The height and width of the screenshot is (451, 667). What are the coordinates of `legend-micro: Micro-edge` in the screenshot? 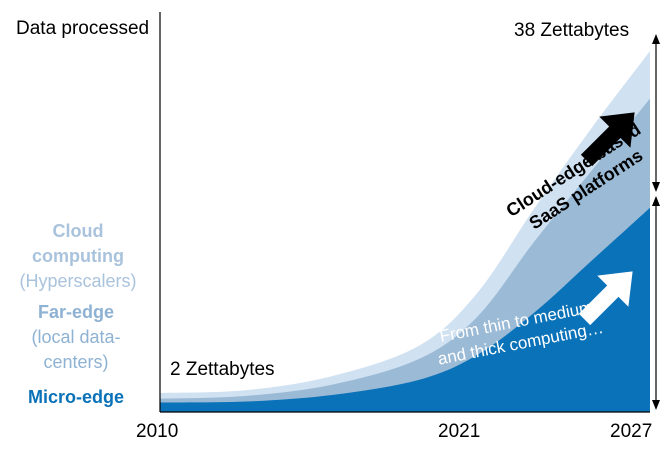 It's located at (76, 397).